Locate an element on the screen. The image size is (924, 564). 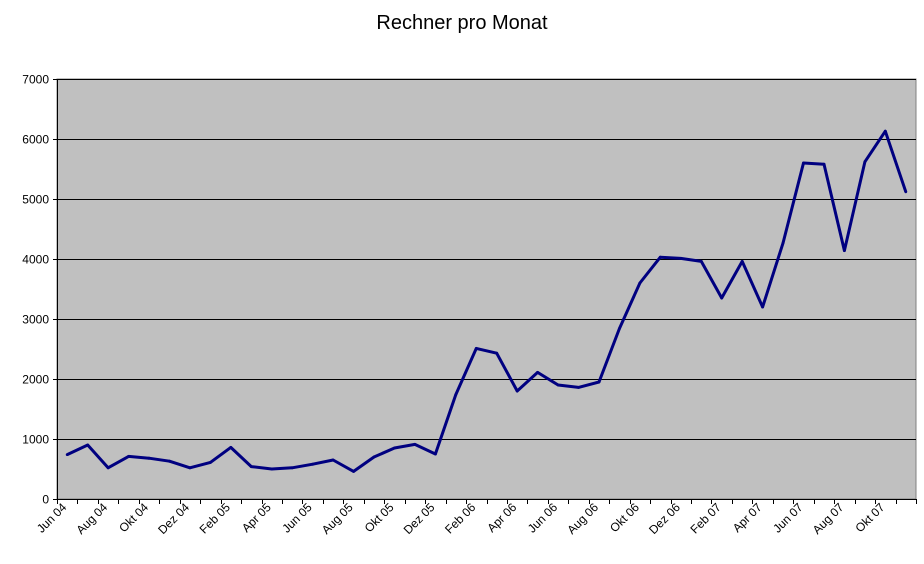
x-tick-label: Apr 07 is located at coordinates (747, 517).